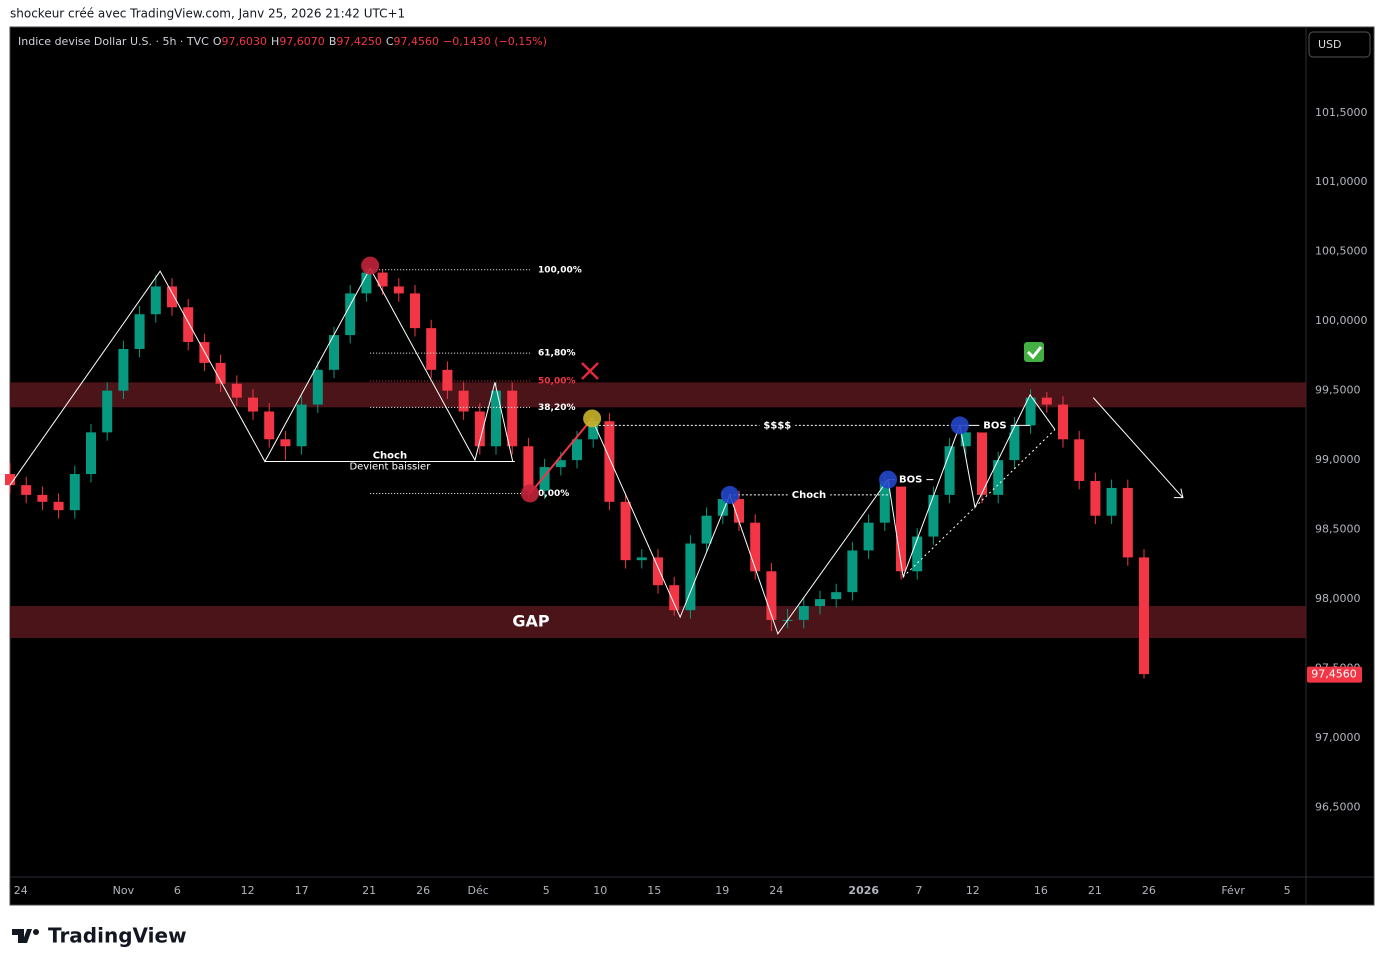  What do you see at coordinates (1341, 320) in the screenshot?
I see `y-tick-label: 100,0000` at bounding box center [1341, 320].